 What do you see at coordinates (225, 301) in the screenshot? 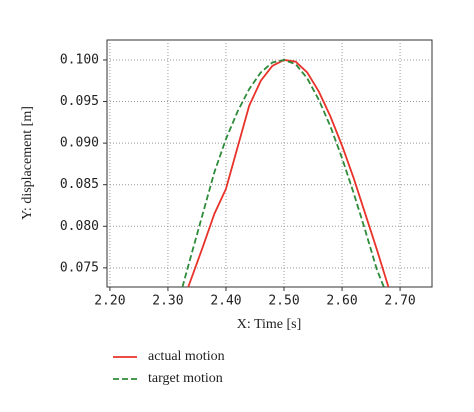
I see `x-tick-label: 2.40` at bounding box center [225, 301].